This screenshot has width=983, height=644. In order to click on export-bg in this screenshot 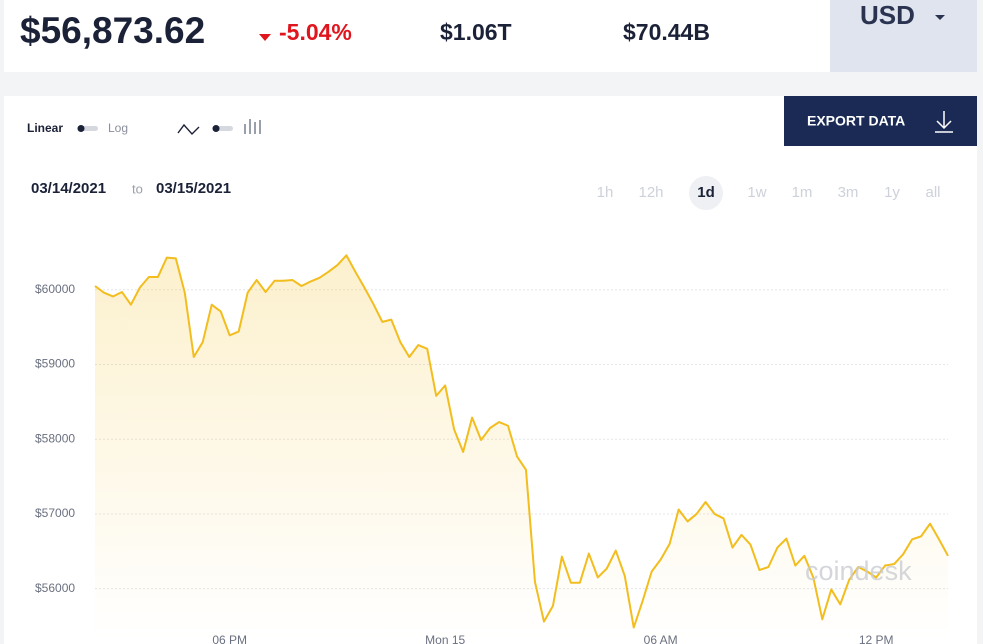, I will do `click(880, 121)`.